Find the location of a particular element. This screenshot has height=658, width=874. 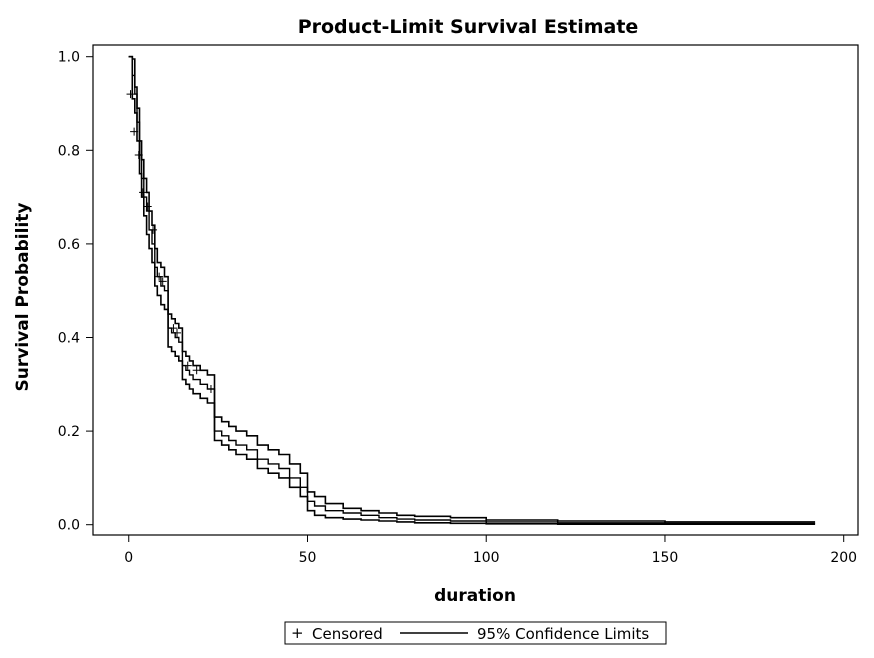

legend-box is located at coordinates (475, 633).